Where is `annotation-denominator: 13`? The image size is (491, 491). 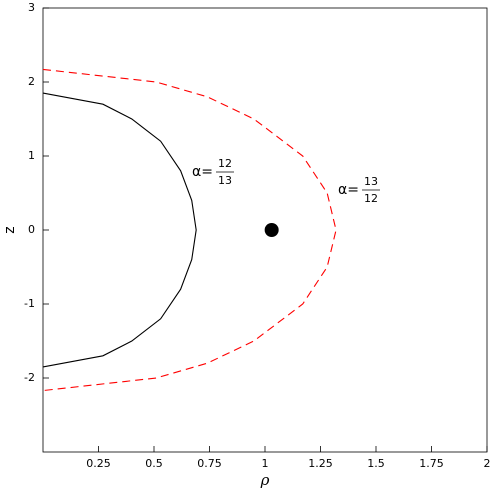 annotation-denominator: 13 is located at coordinates (225, 180).